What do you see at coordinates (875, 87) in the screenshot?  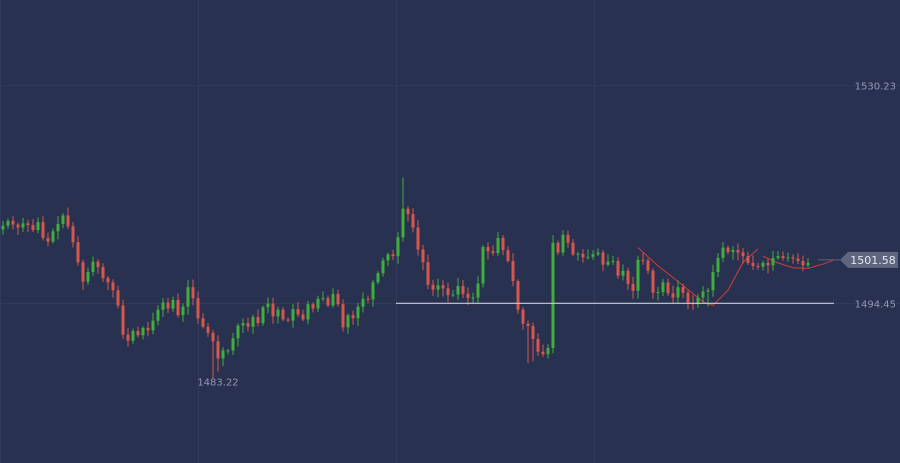 I see `price-level-label-high: 1530.23` at bounding box center [875, 87].